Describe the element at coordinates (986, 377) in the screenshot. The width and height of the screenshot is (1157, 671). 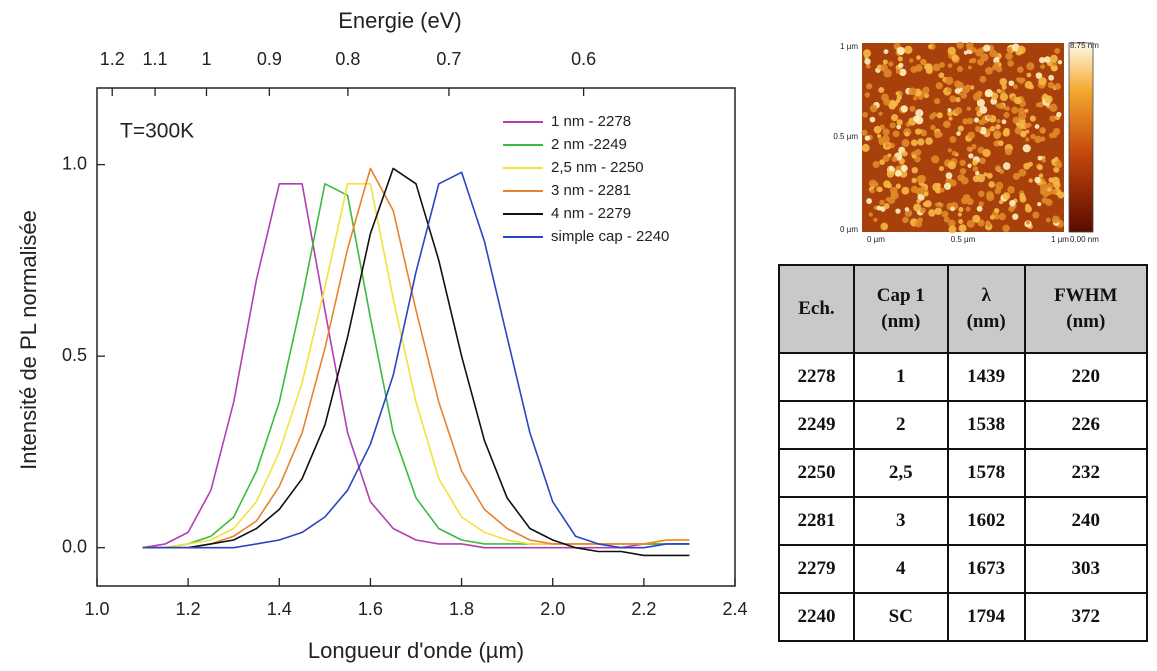
I see `table-cell: 1439` at that location.